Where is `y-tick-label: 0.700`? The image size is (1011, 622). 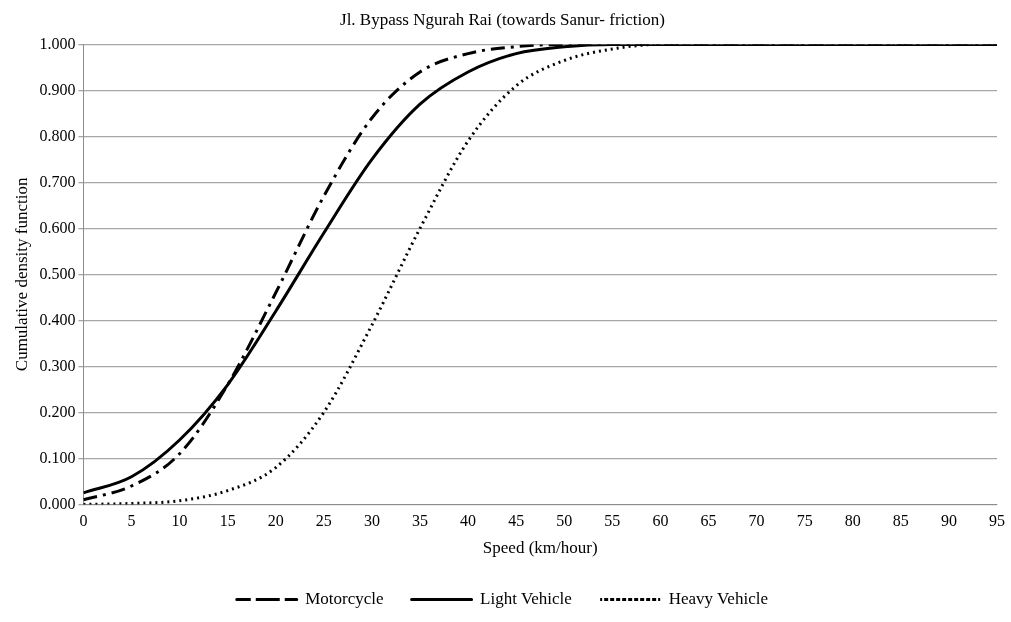
y-tick-label: 0.700 is located at coordinates (57, 181).